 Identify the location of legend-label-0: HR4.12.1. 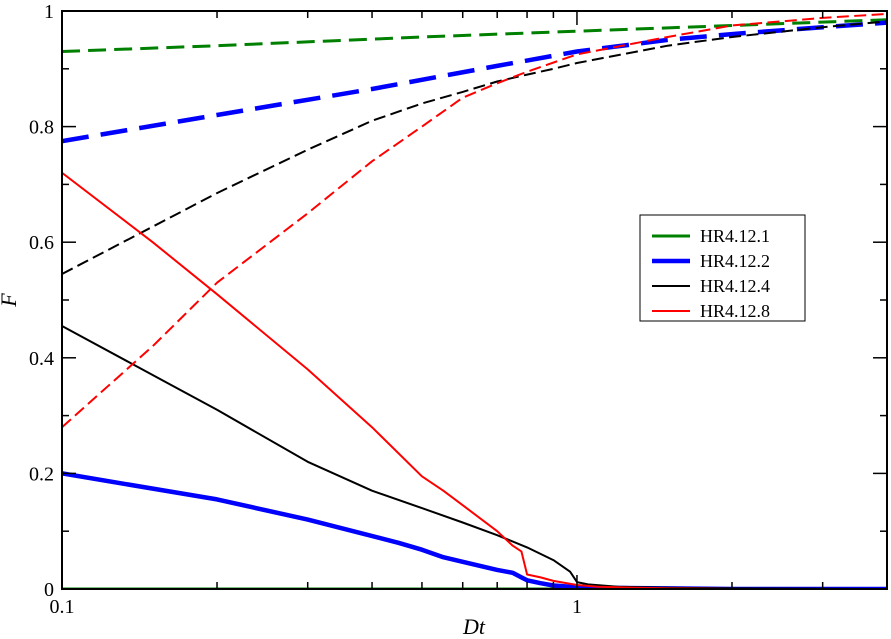
(735, 236).